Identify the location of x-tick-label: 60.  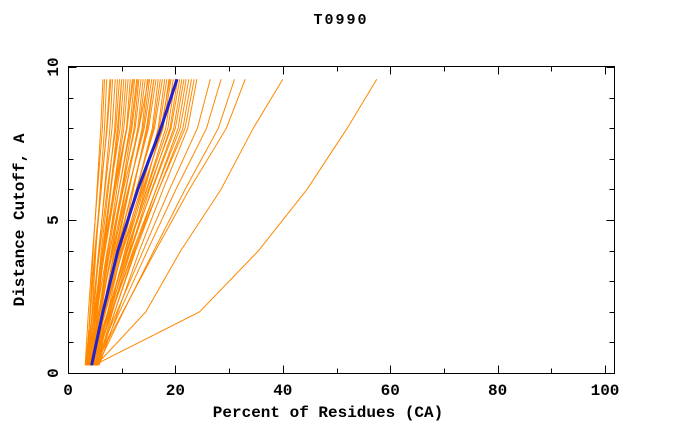
(390, 391).